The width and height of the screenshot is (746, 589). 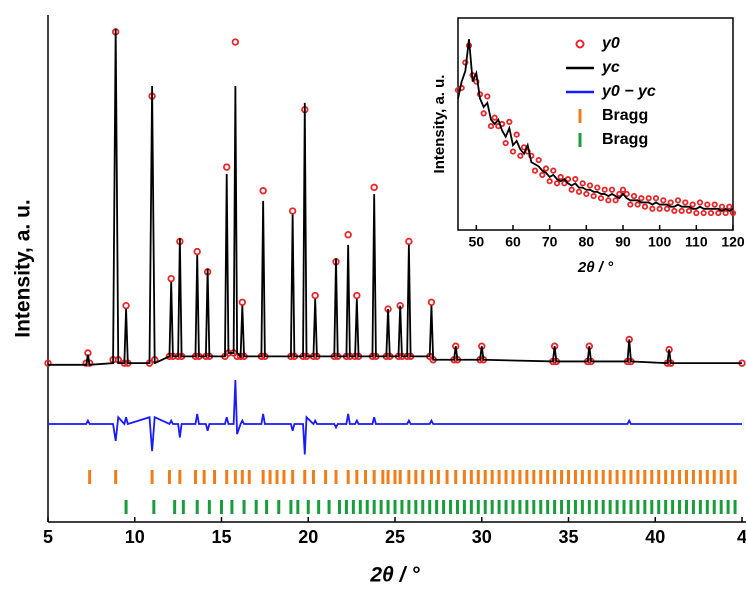 I want to click on legend-marker, so click(x=580, y=44).